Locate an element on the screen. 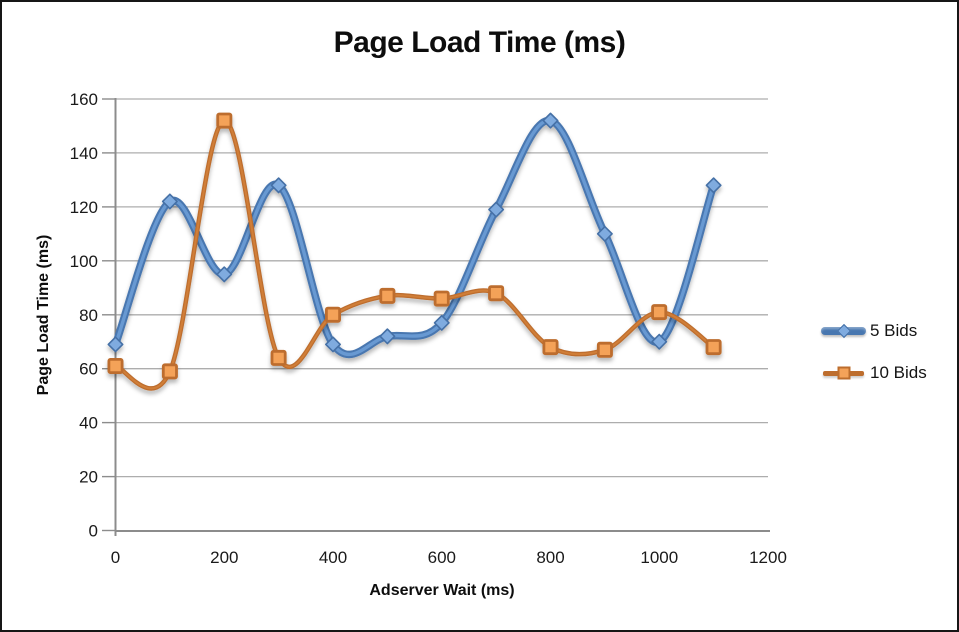  chart-title: Page Load Time (ms) is located at coordinates (479, 42).